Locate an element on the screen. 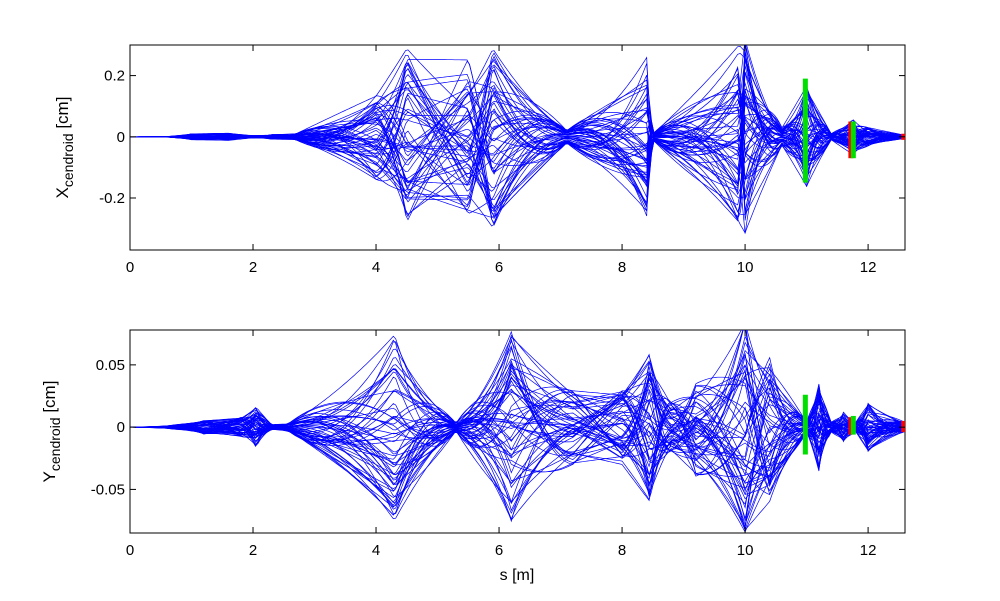  y-tick-label: 0.2 is located at coordinates (114, 76).